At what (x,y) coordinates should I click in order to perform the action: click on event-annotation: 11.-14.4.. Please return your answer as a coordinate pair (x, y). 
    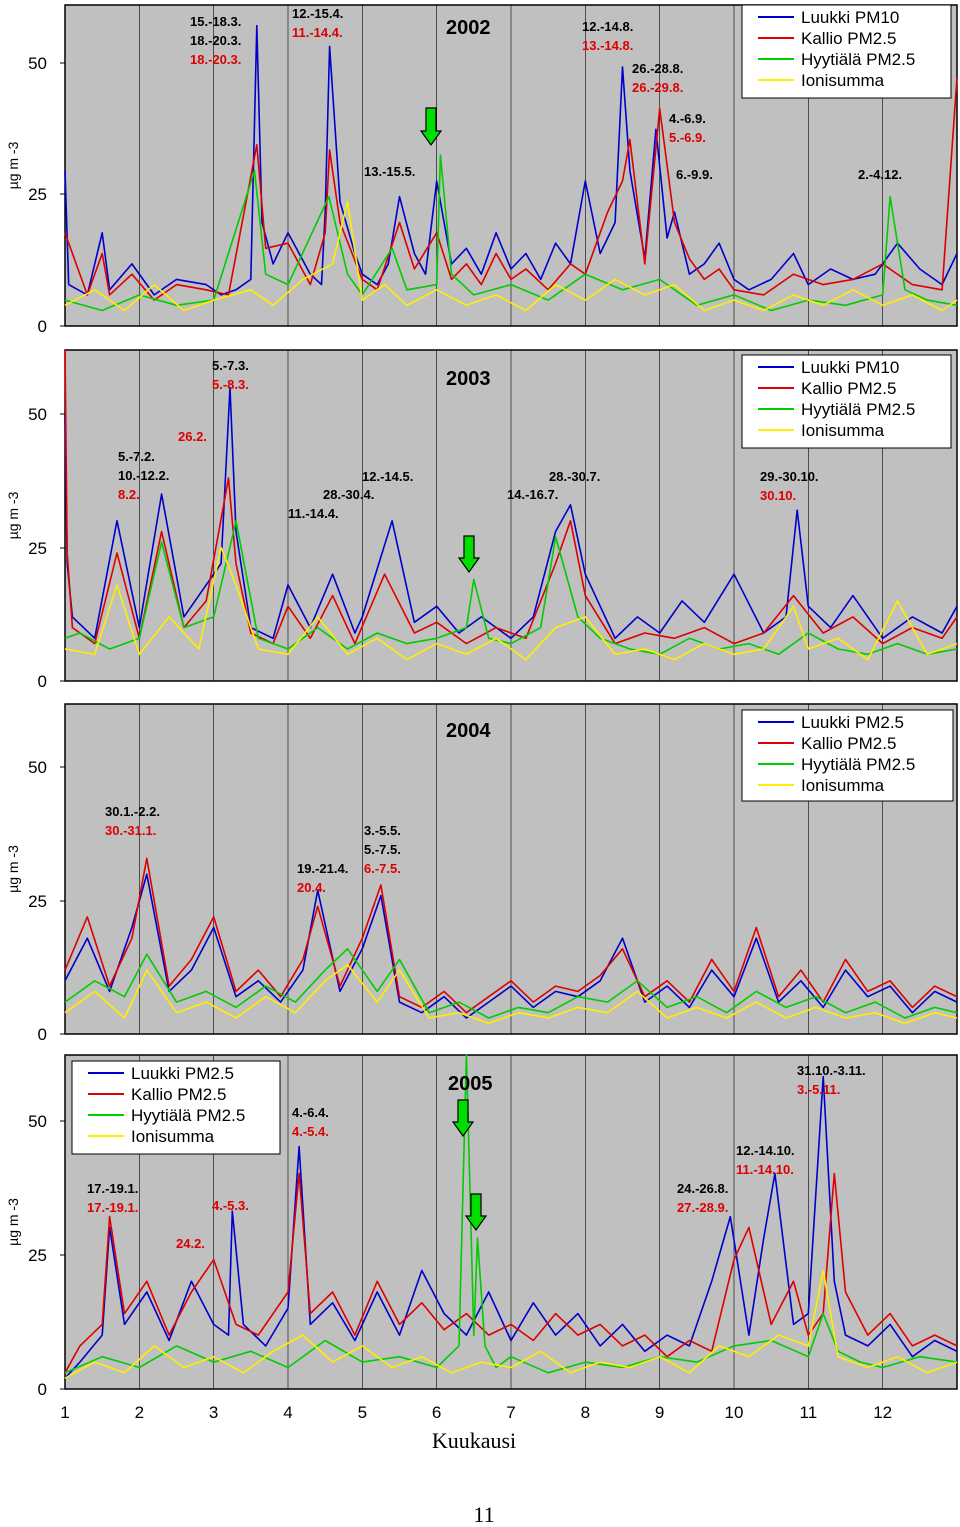
    Looking at the image, I should click on (317, 32).